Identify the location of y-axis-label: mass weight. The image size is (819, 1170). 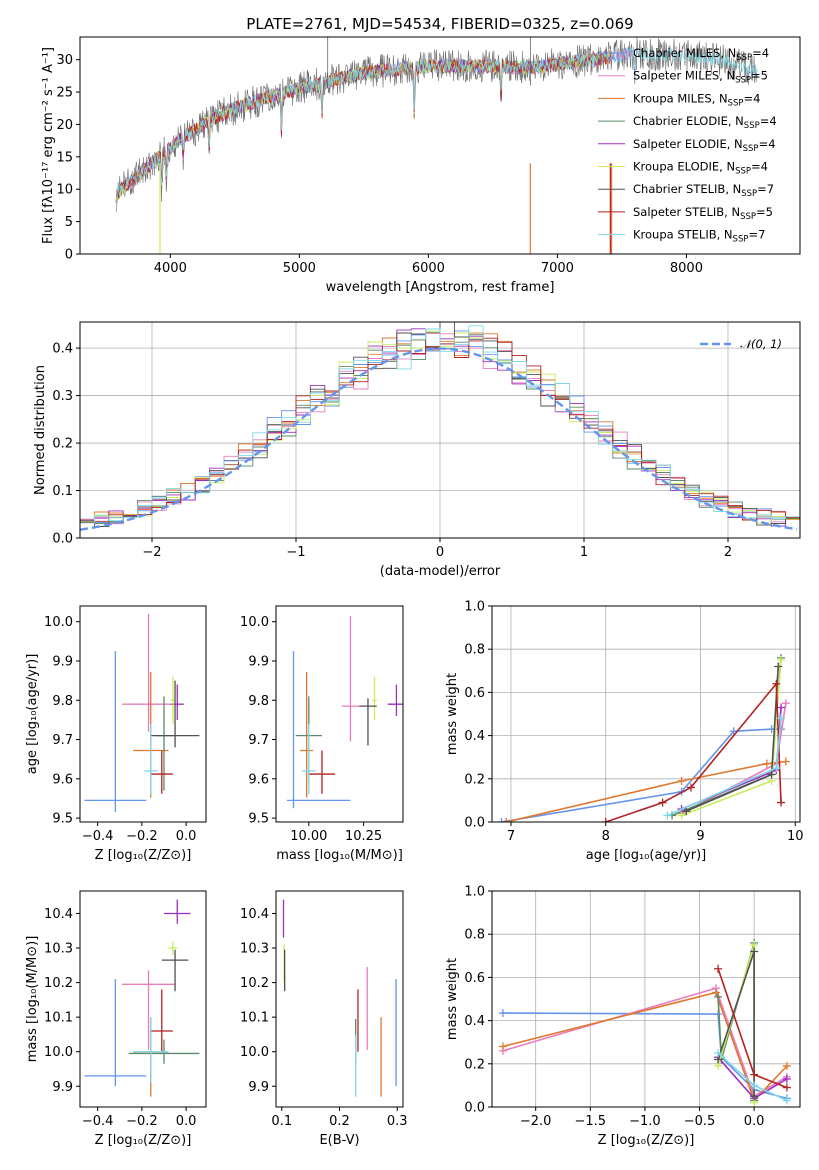
(452, 714).